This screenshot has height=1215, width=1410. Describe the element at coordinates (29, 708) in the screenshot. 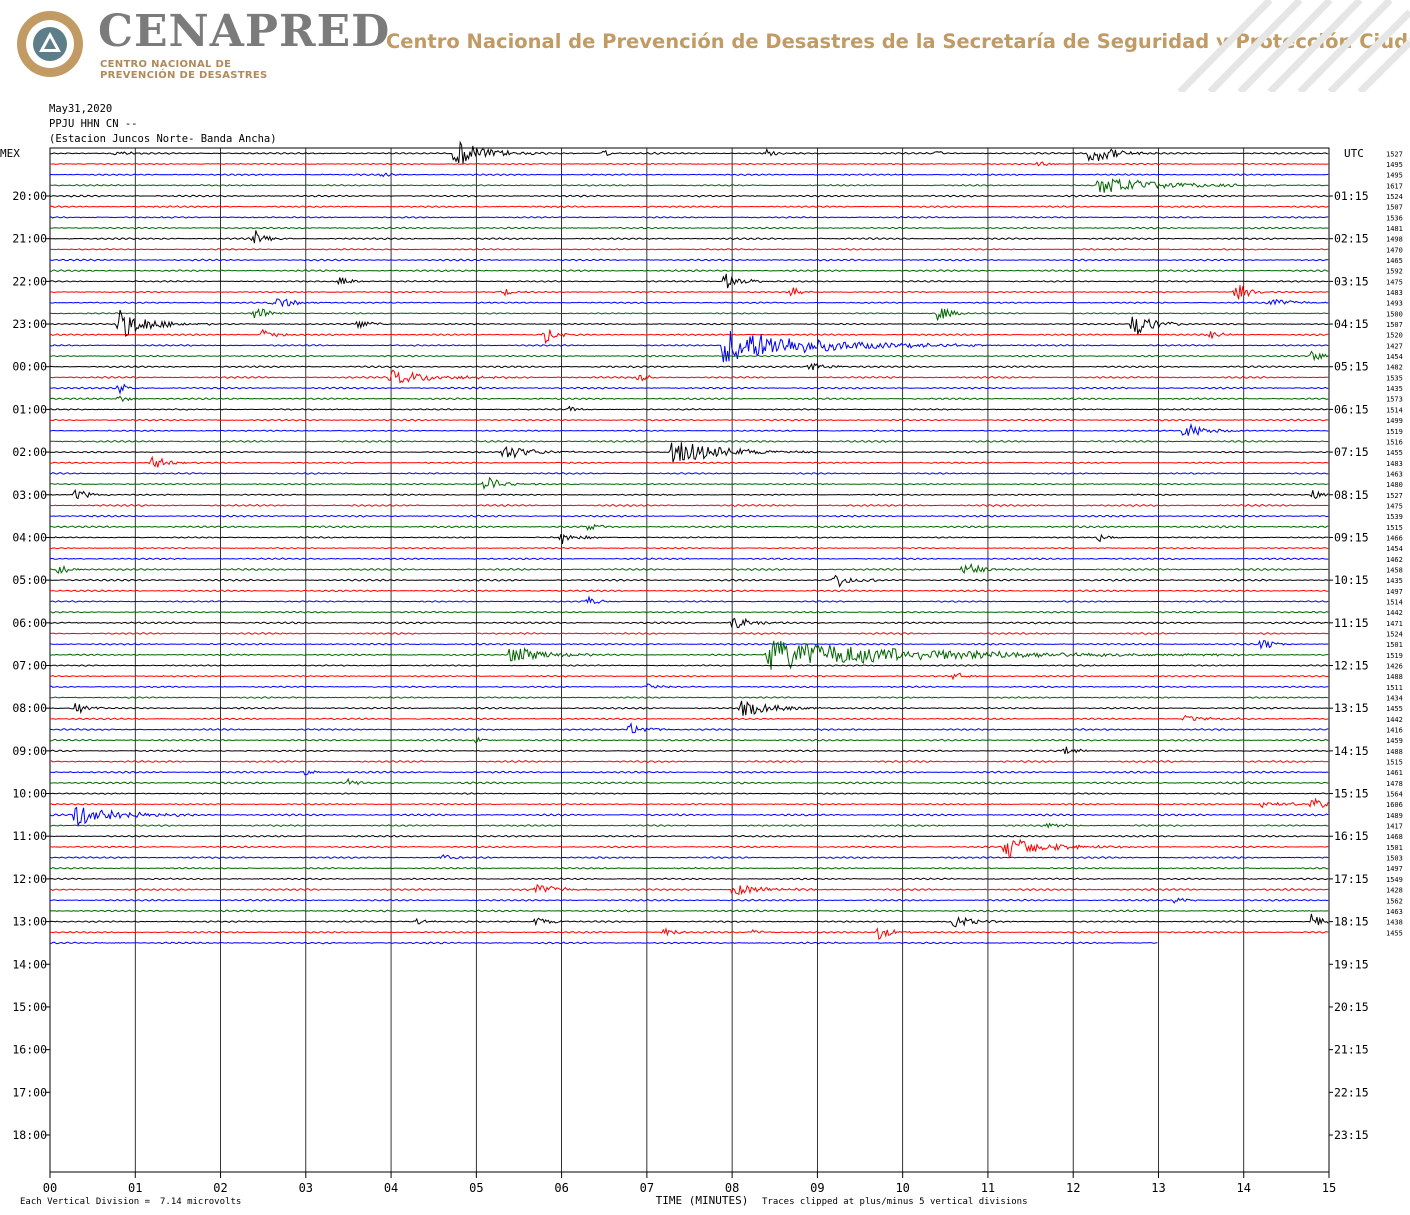

I see `left-time-label: 08:00` at that location.